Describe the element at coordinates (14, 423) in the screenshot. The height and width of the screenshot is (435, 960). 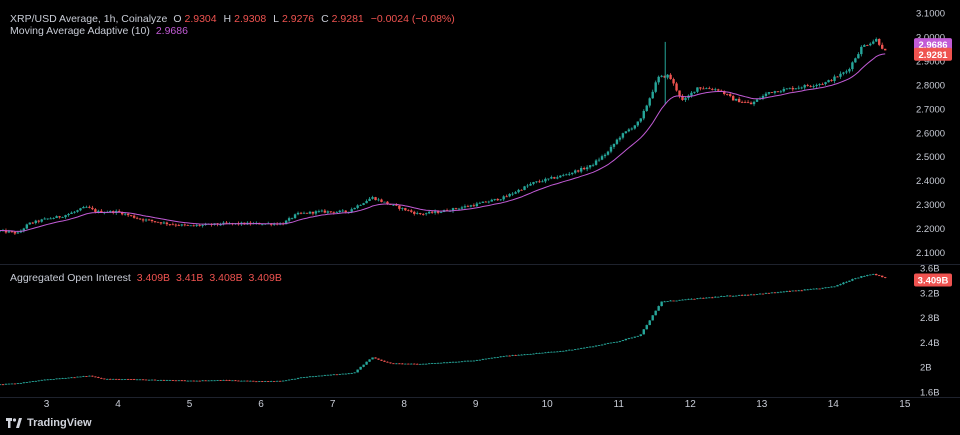
I see `tradingview-logo-icon` at that location.